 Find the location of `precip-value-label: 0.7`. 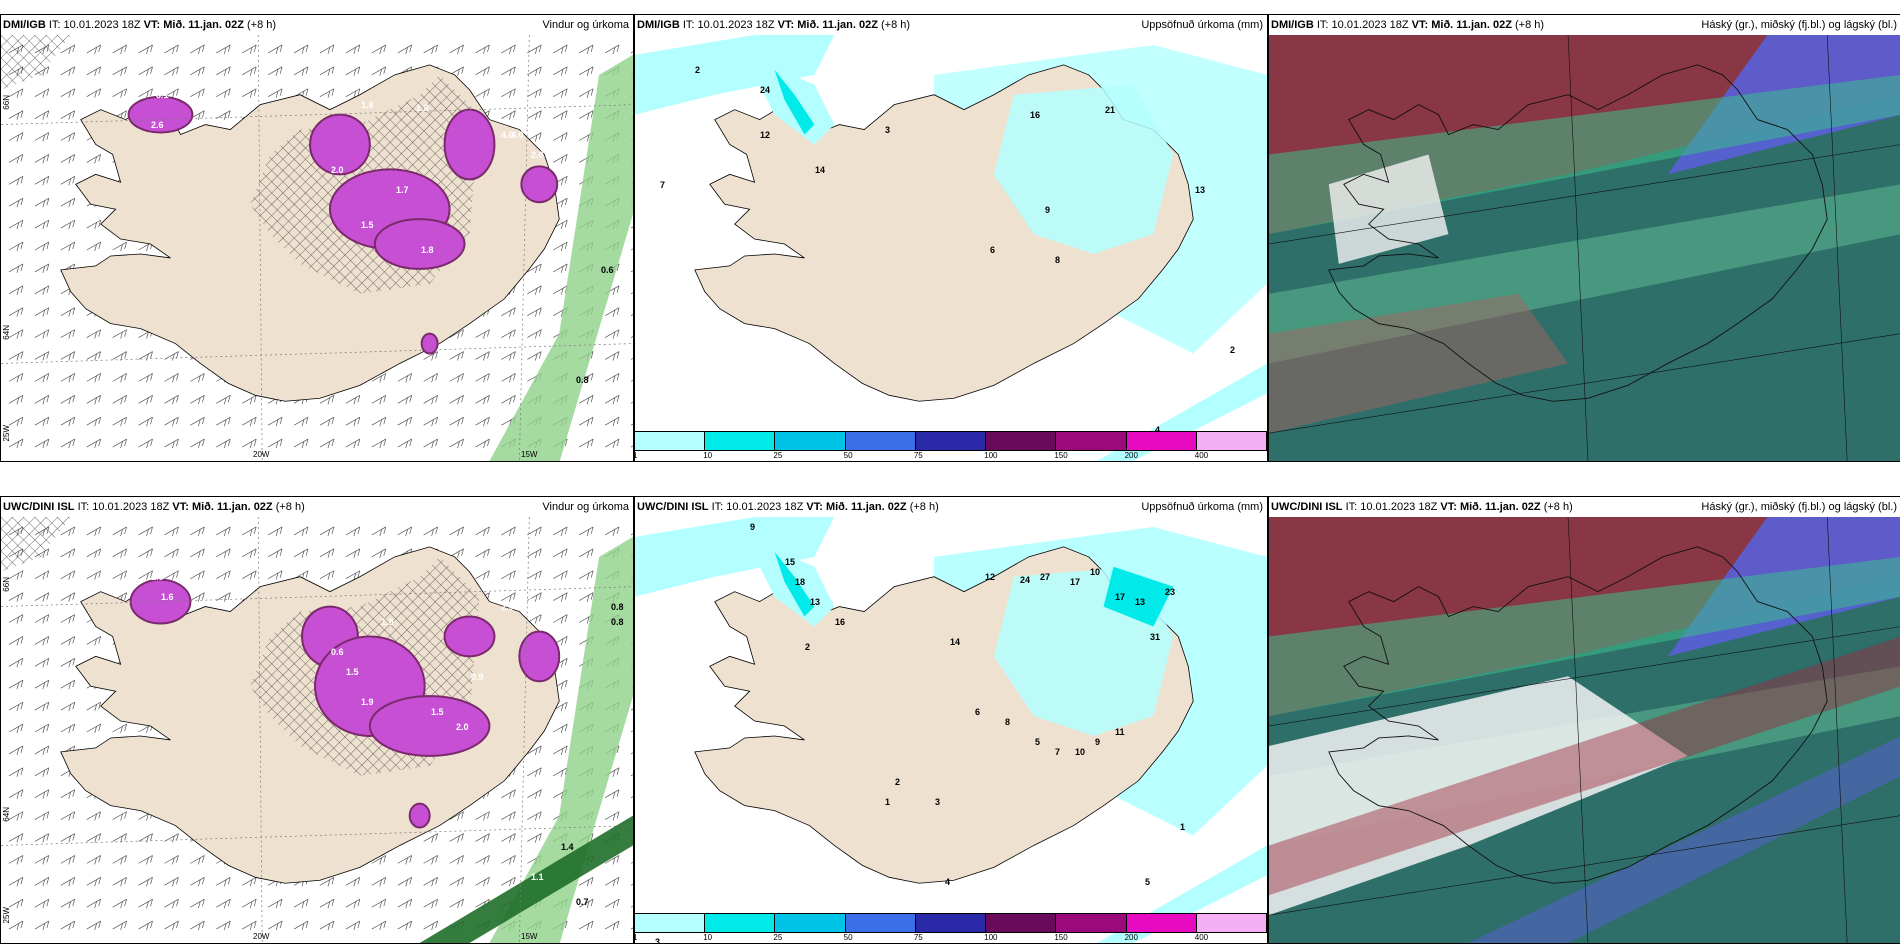

precip-value-label: 0.7 is located at coordinates (582, 902).